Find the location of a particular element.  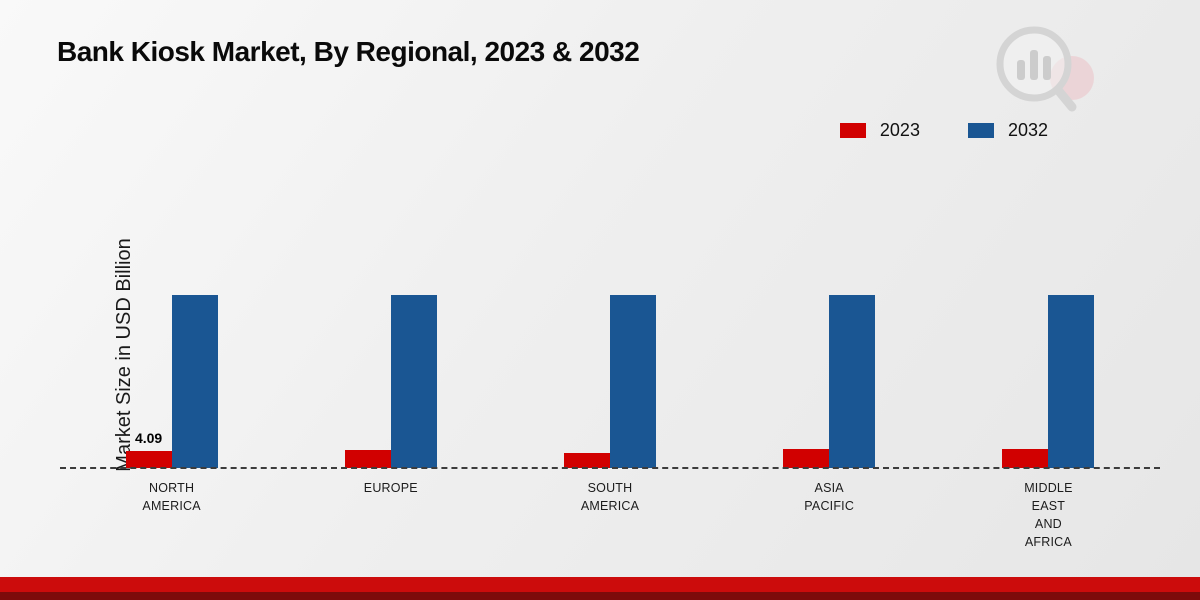

legend-item-2023: 2023 is located at coordinates (879, 130).